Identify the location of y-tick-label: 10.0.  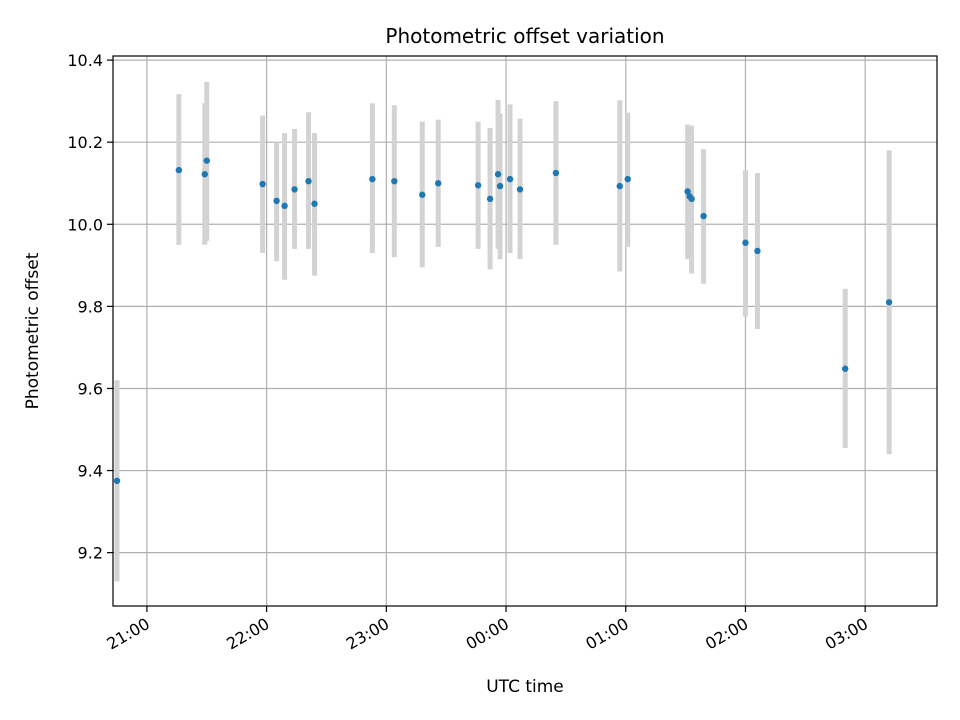
(85, 224).